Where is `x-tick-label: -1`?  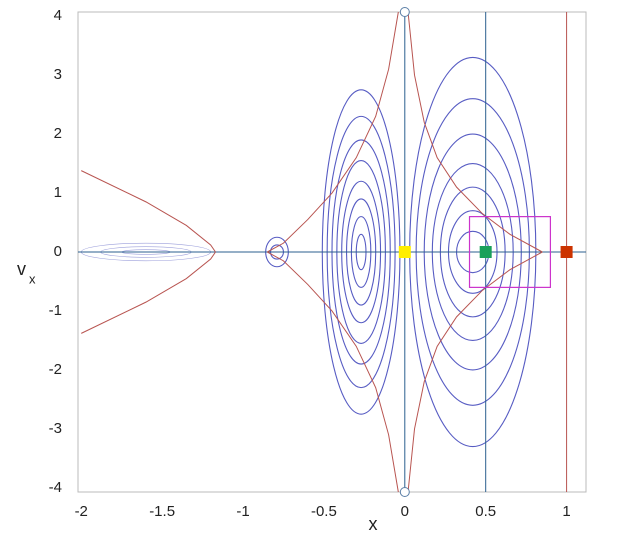
x-tick-label: -1 is located at coordinates (242, 511).